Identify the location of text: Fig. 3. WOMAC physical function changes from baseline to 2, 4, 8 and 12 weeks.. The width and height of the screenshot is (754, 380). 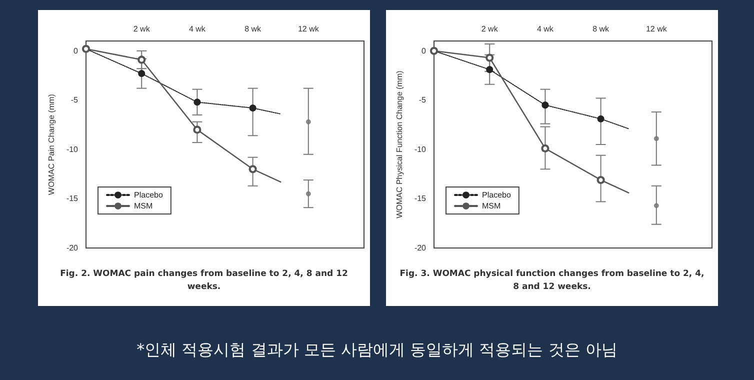
(552, 281).